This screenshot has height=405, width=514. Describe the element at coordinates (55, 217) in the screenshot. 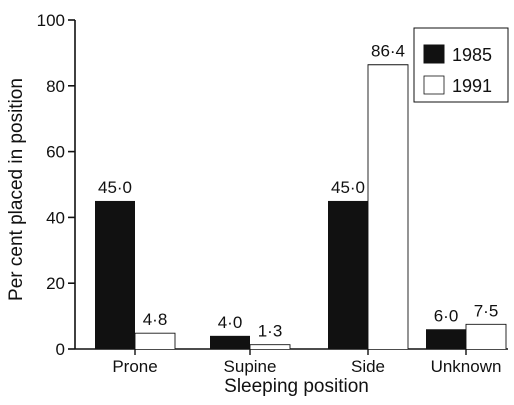

I see `y-tick-label: 40` at that location.